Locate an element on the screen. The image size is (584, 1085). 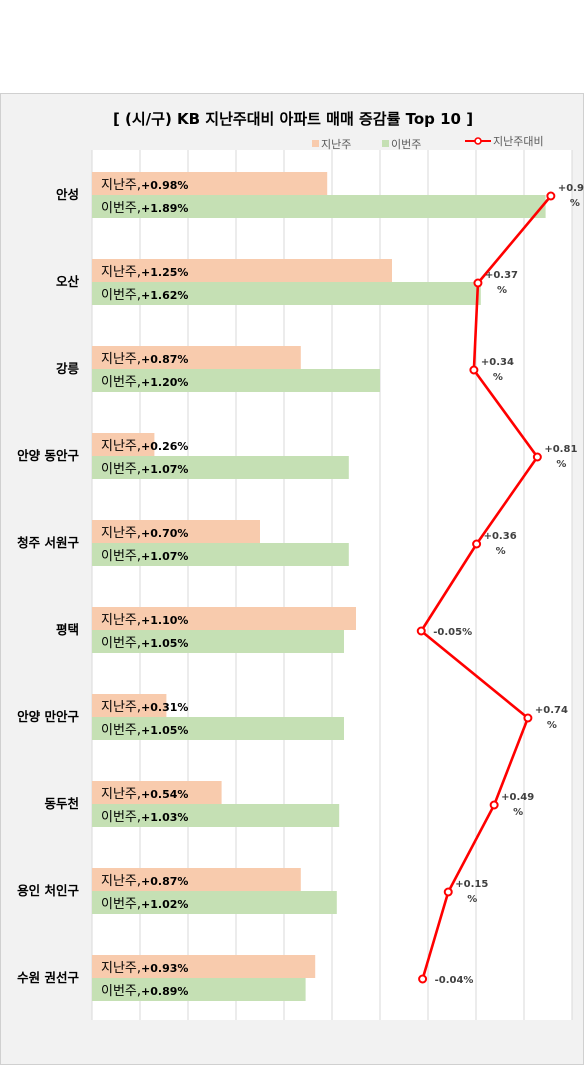
bar-label-prev-week: 지난주,+0.54% is located at coordinates (144, 794).